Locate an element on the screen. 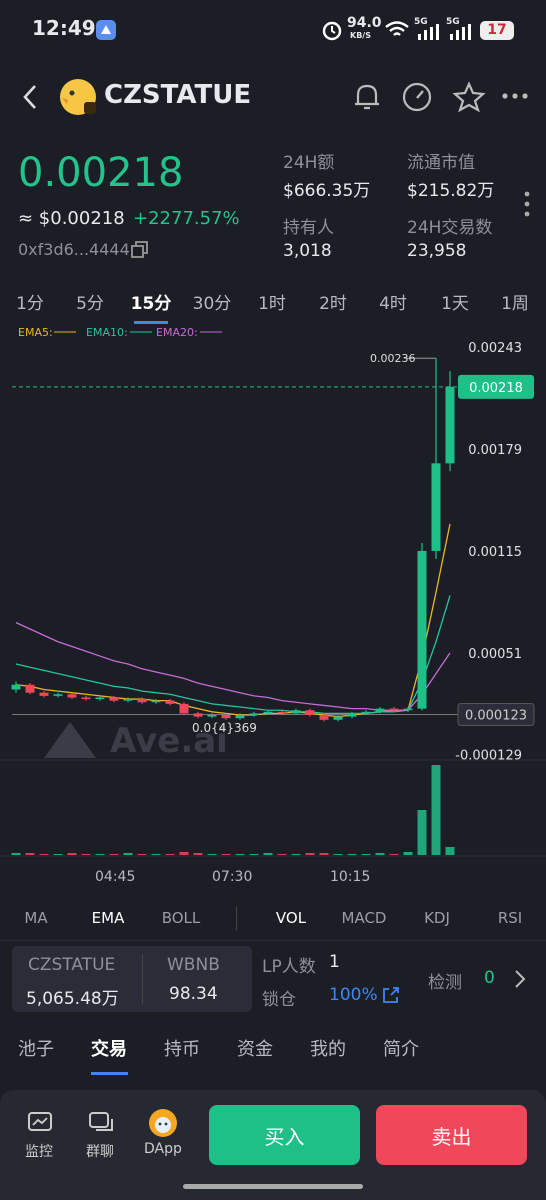  interval-tab: 1周 is located at coordinates (515, 304).